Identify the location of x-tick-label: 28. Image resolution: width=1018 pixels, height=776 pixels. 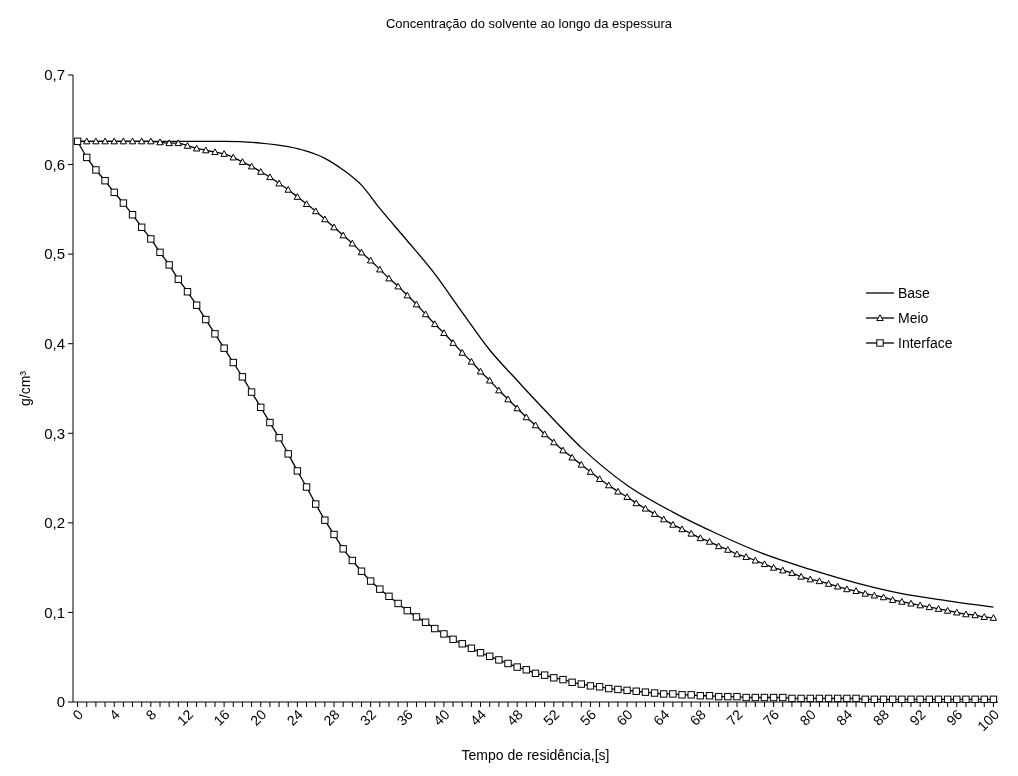
(331, 717).